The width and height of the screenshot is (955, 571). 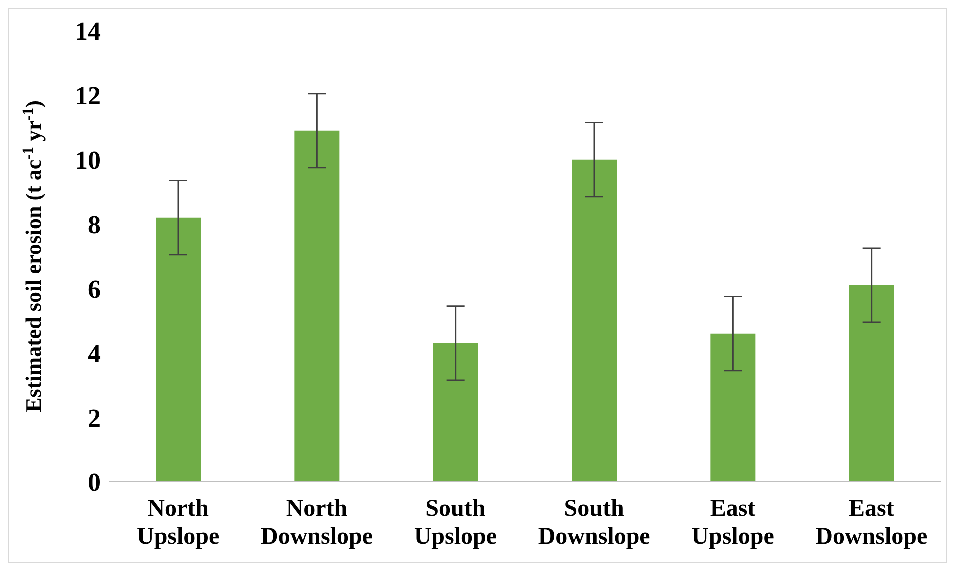 I want to click on y-tick-label: 2, so click(x=94, y=418).